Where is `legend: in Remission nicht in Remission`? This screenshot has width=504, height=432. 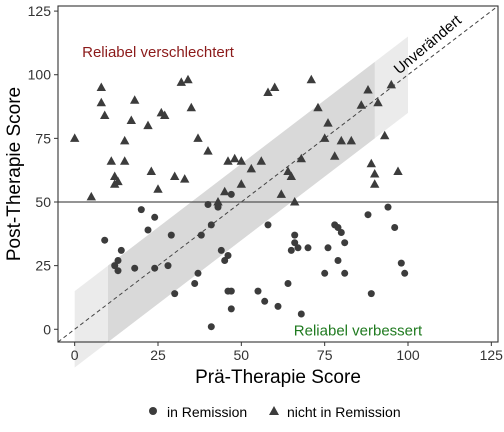 legend: in Remission nicht in Remission is located at coordinates (275, 412).